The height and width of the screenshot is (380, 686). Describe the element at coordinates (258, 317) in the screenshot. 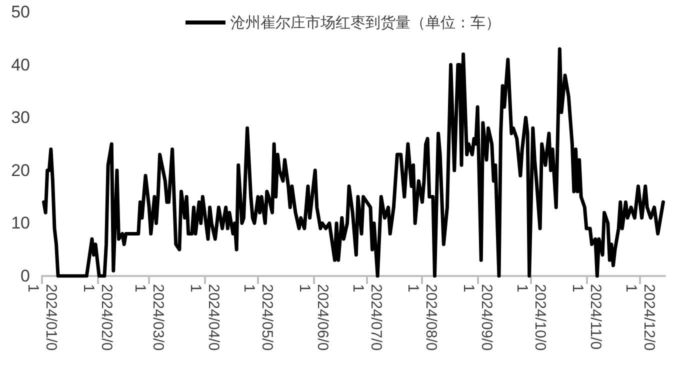

I see `x-tick-label: 2024/05/01` at that location.